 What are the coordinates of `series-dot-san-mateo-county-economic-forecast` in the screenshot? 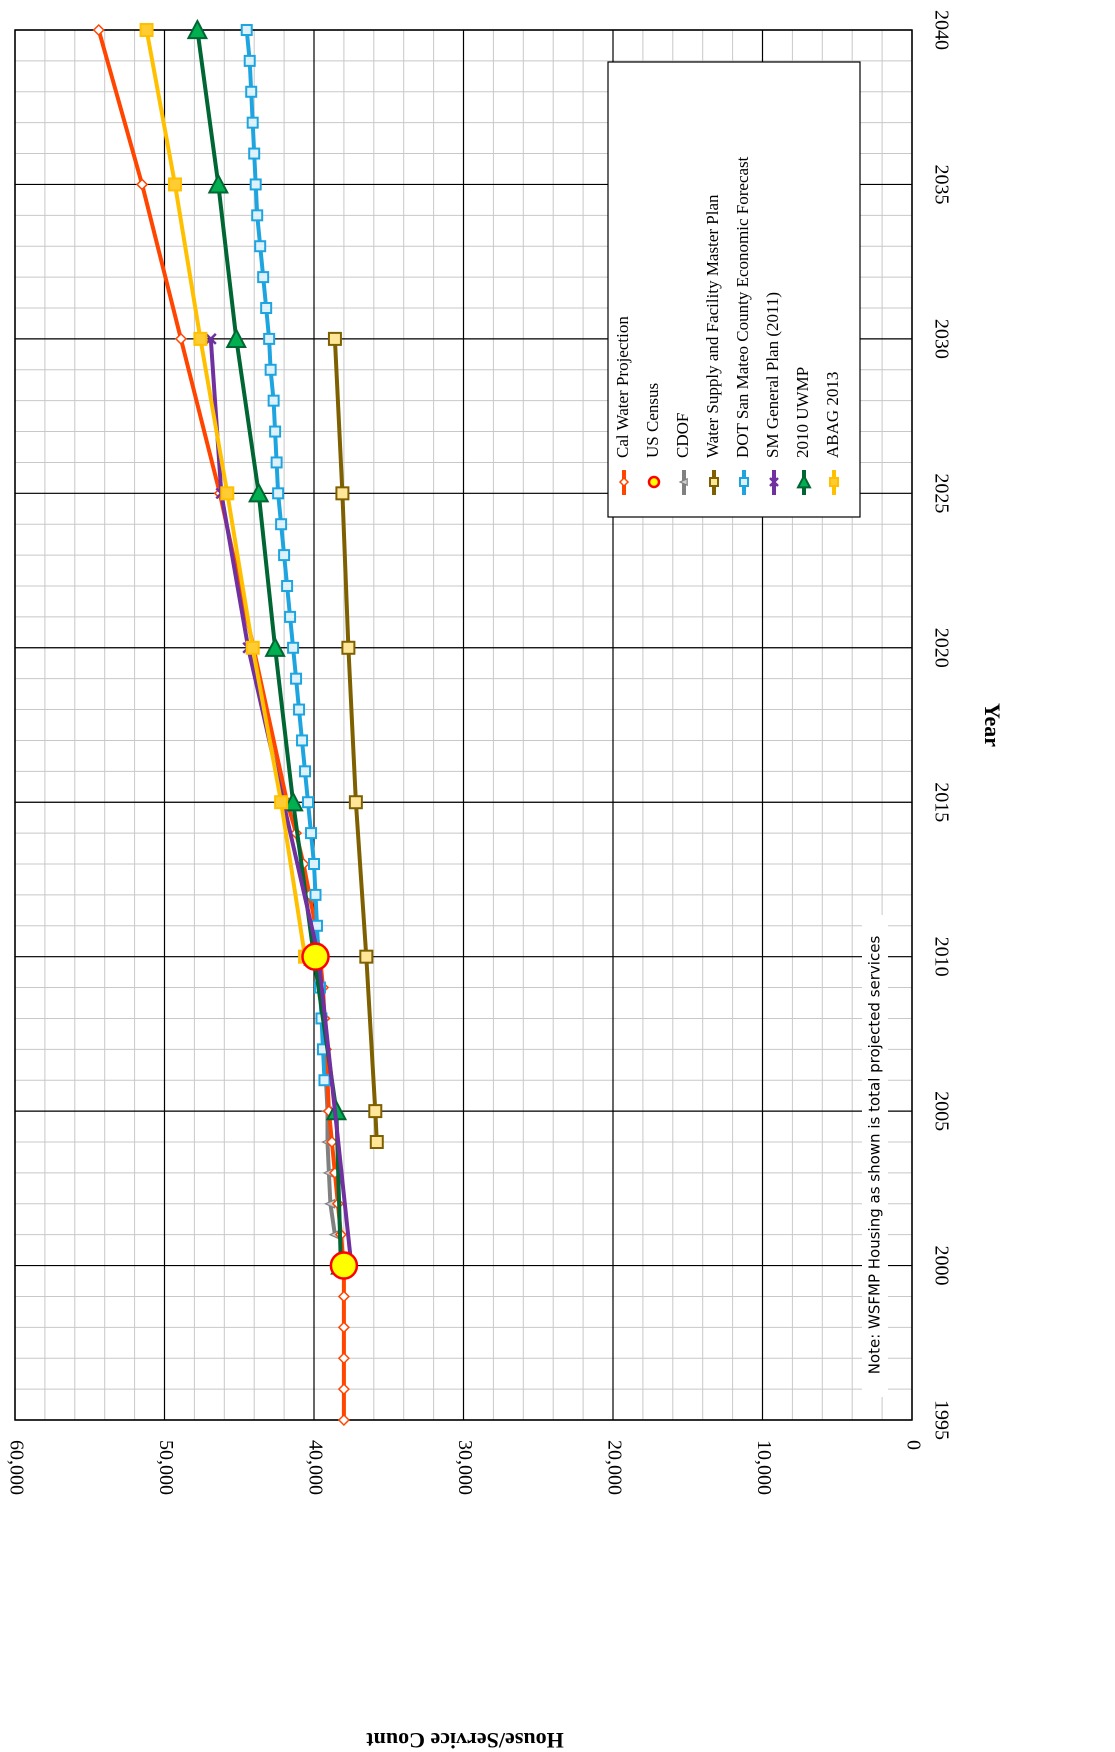 It's located at (285, 555).